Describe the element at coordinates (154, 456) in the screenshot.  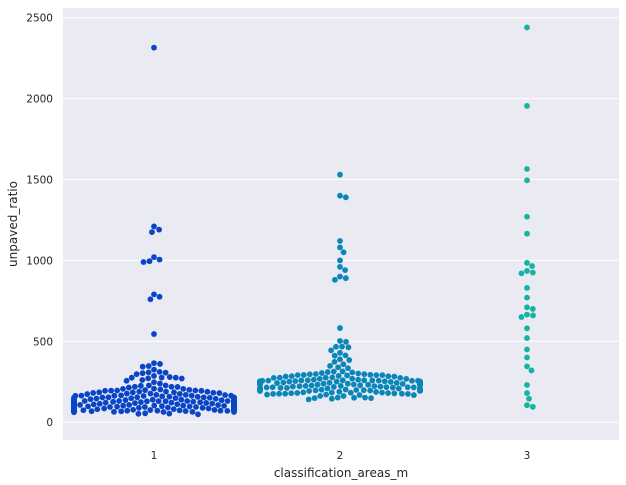
I see `x-tick-label: 1` at that location.